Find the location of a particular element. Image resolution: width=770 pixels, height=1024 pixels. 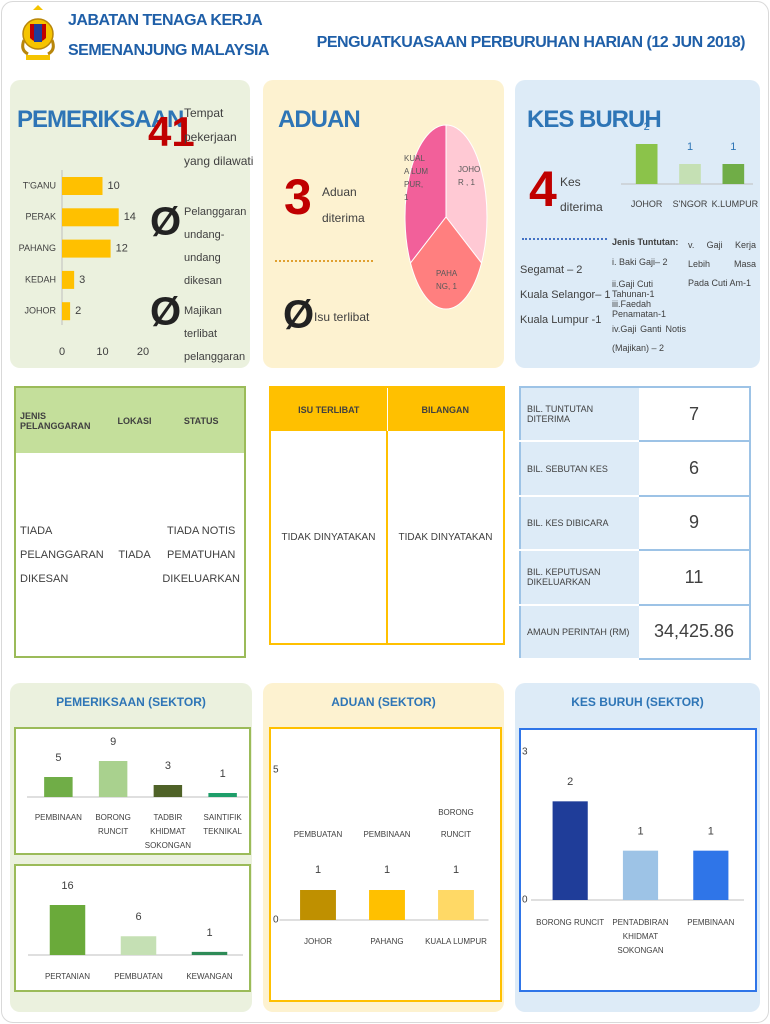

stat-label: Aduan diterima is located at coordinates (343, 205).